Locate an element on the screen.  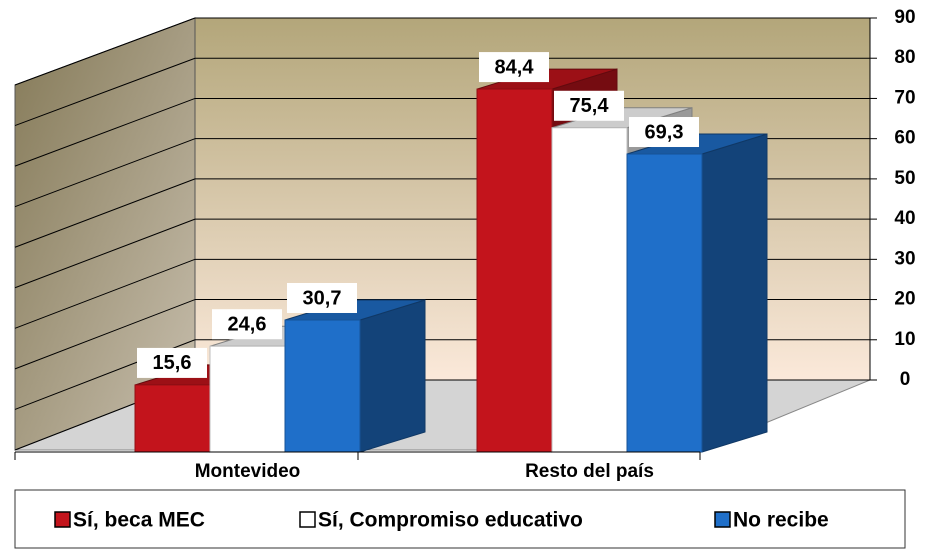
data-label: 69,3 is located at coordinates (664, 132).